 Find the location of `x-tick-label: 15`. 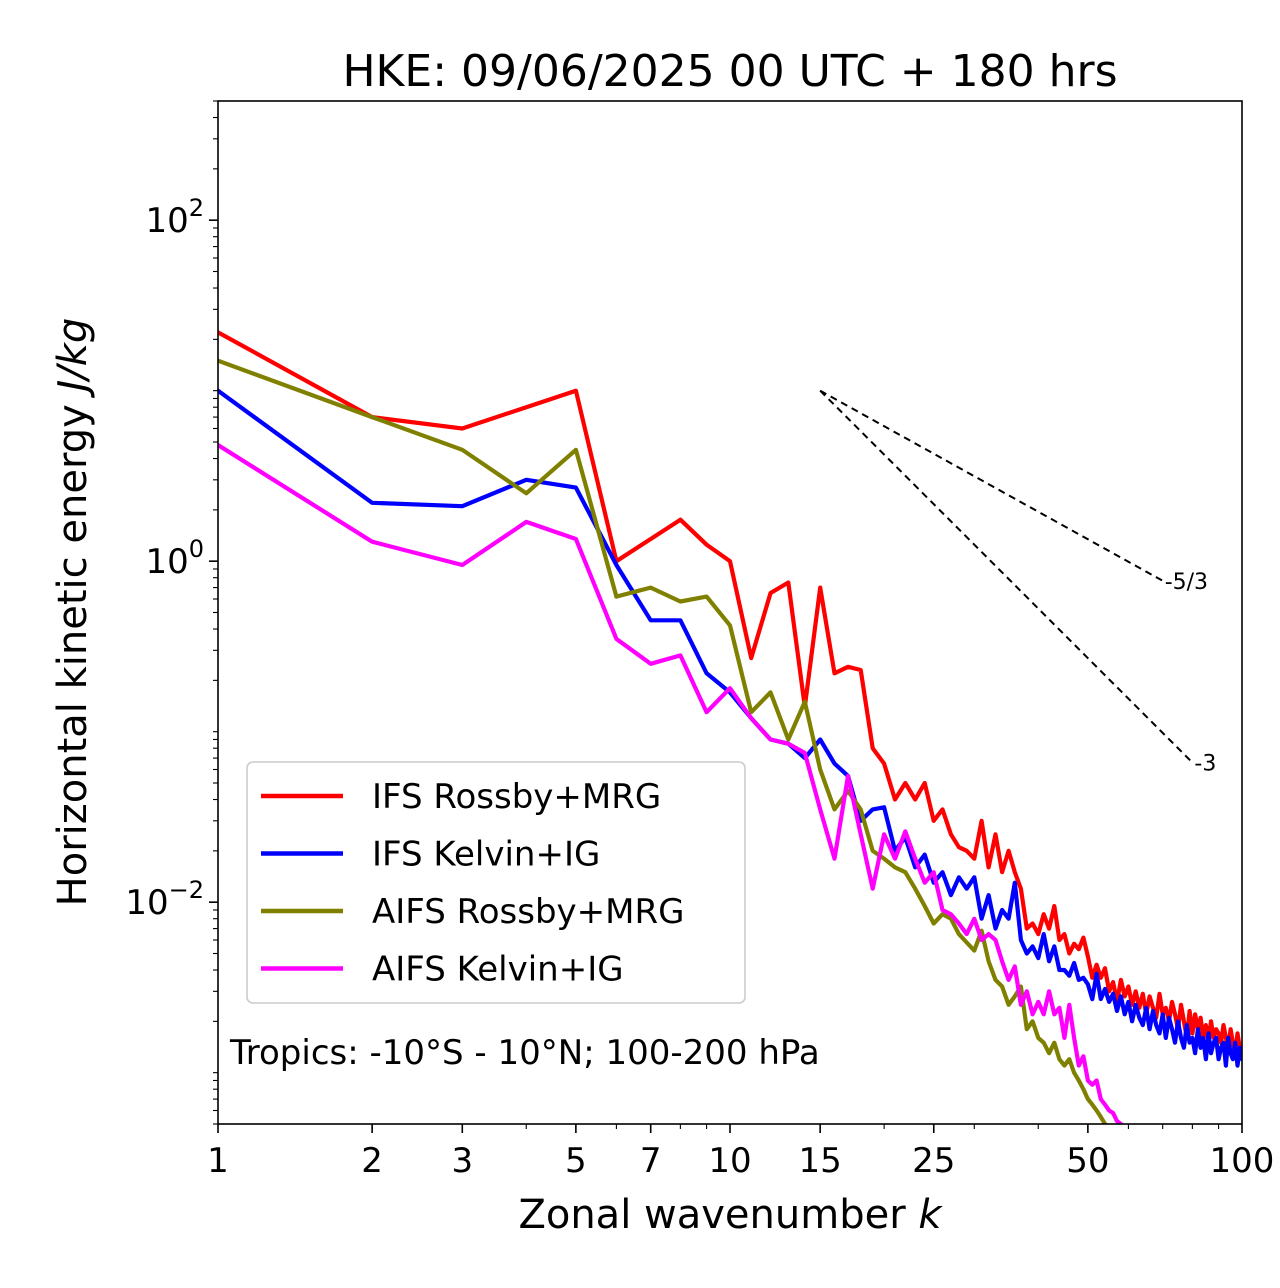

x-tick-label: 15 is located at coordinates (820, 1161).